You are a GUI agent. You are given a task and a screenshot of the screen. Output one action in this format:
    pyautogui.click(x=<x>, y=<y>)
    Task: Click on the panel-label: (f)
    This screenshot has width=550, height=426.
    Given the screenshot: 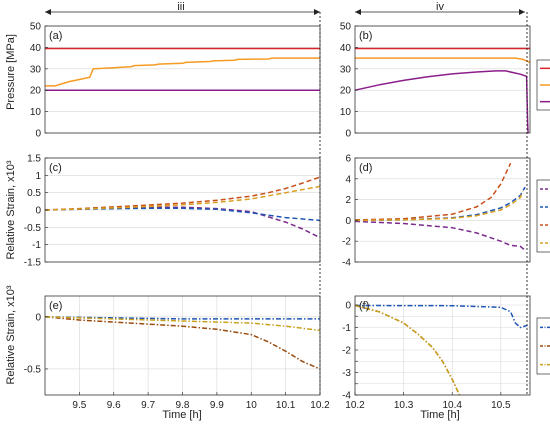 What is the action you would take?
    pyautogui.click(x=364, y=306)
    